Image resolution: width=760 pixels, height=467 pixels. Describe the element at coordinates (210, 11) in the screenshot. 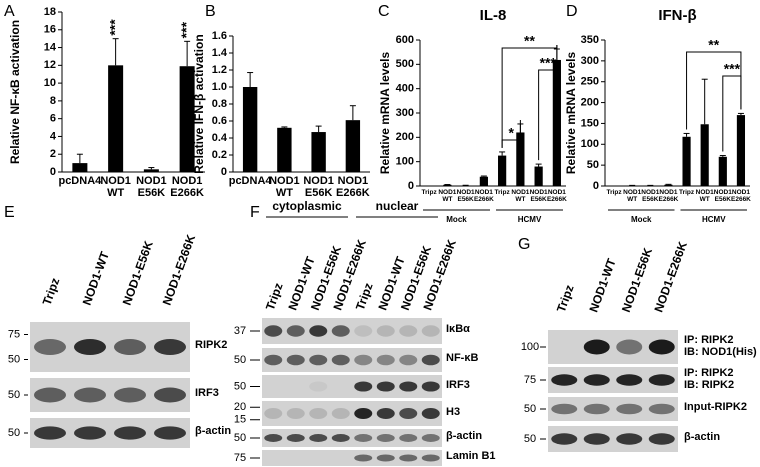

I see `panel-letter: B` at that location.